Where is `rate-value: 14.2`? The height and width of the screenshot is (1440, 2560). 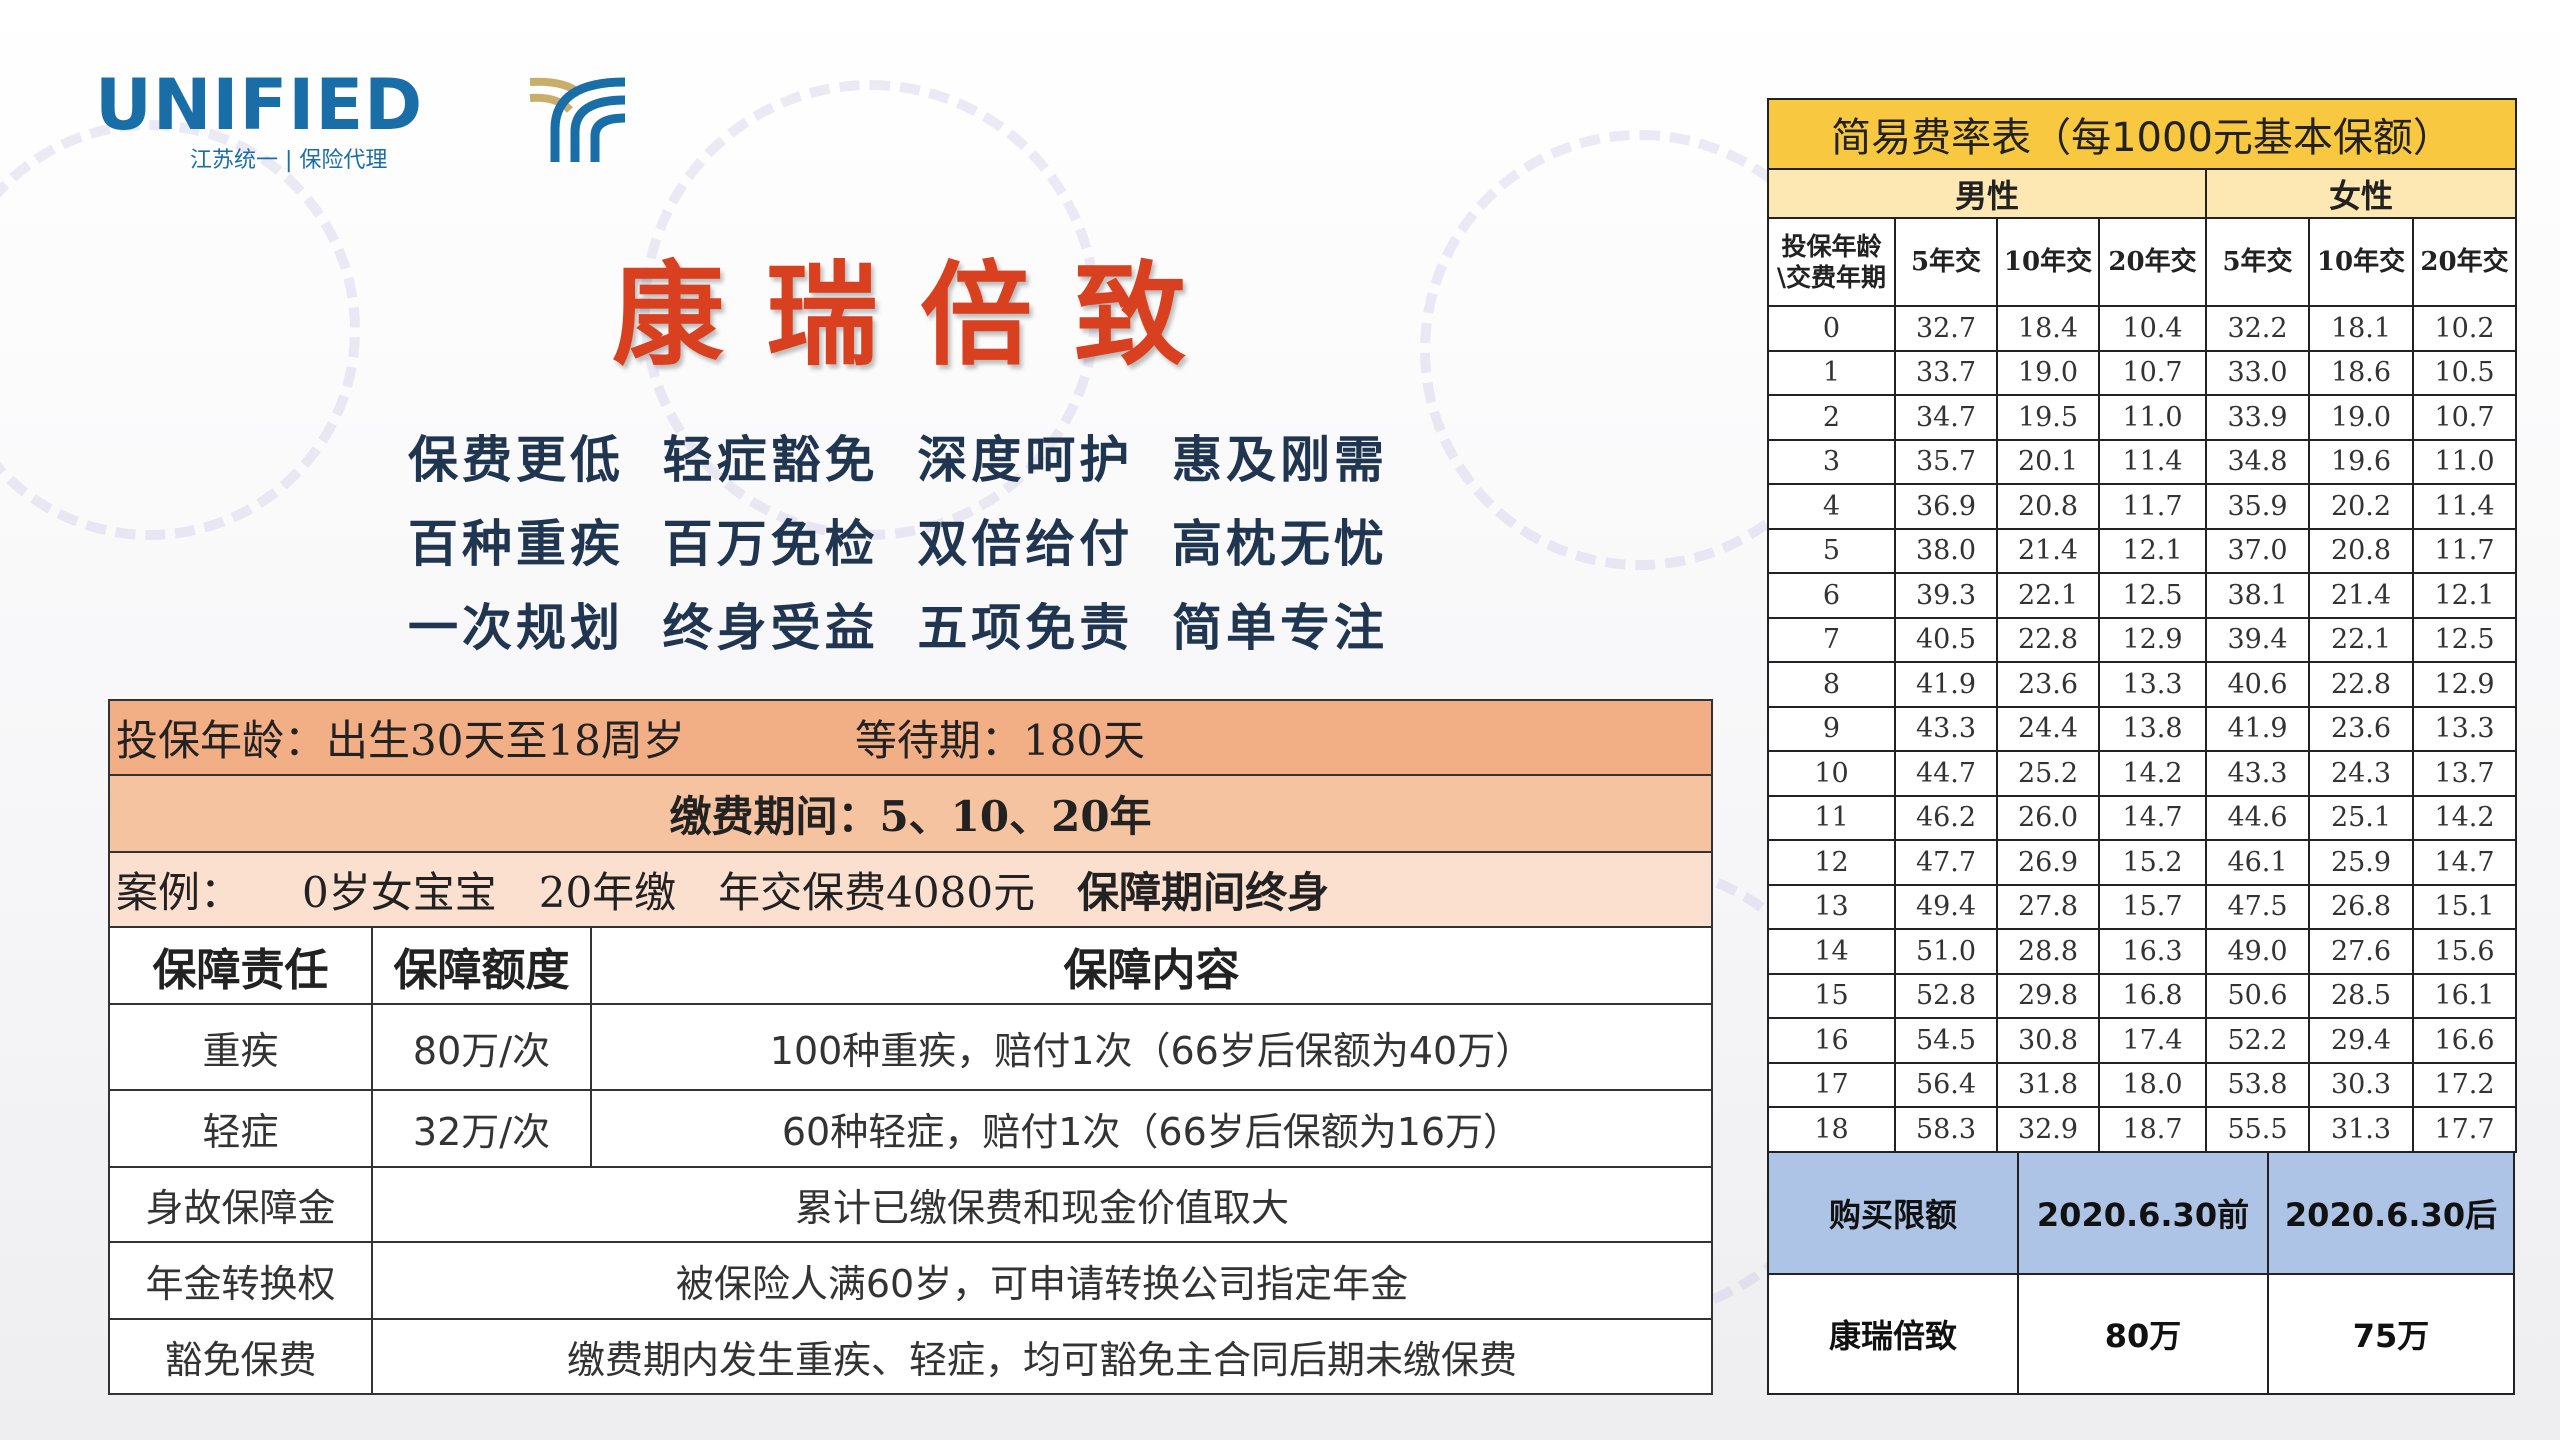 rate-value: 14.2 is located at coordinates (2152, 773).